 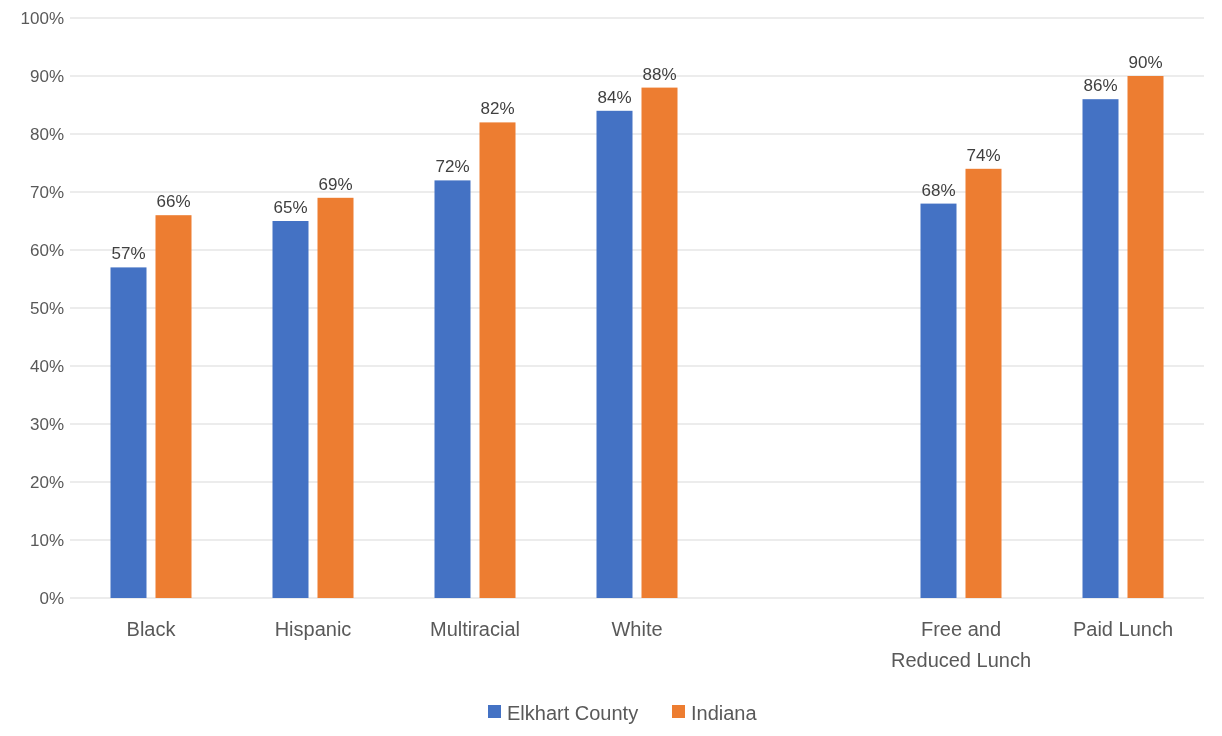 What do you see at coordinates (128, 254) in the screenshot?
I see `data-label: 57%` at bounding box center [128, 254].